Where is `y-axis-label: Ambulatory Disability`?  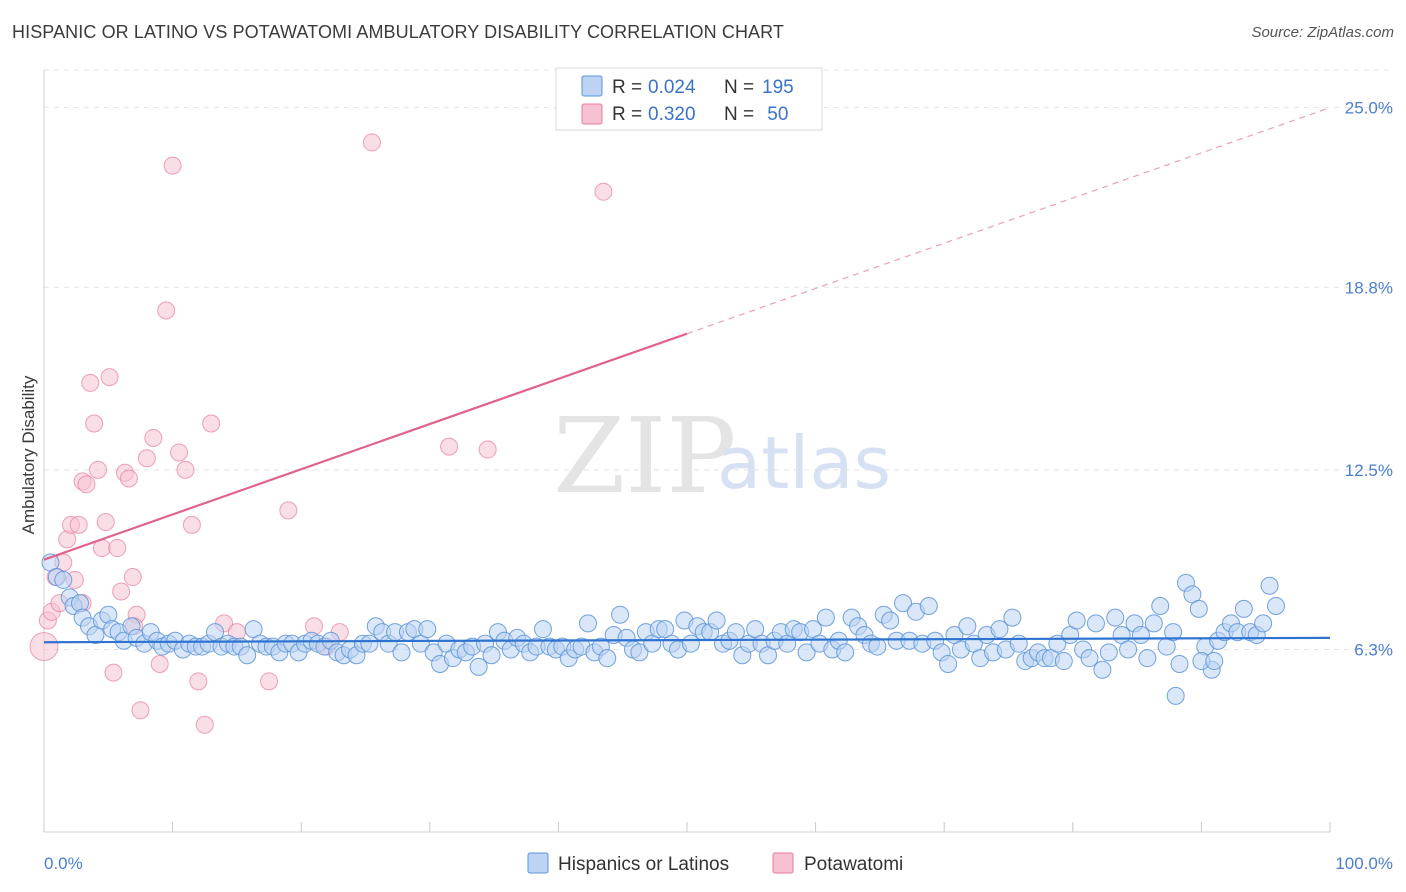 y-axis-label: Ambulatory Disability is located at coordinates (28, 454).